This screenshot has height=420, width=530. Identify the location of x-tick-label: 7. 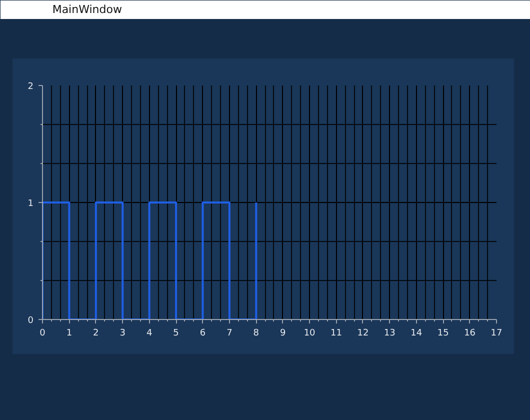
(229, 333).